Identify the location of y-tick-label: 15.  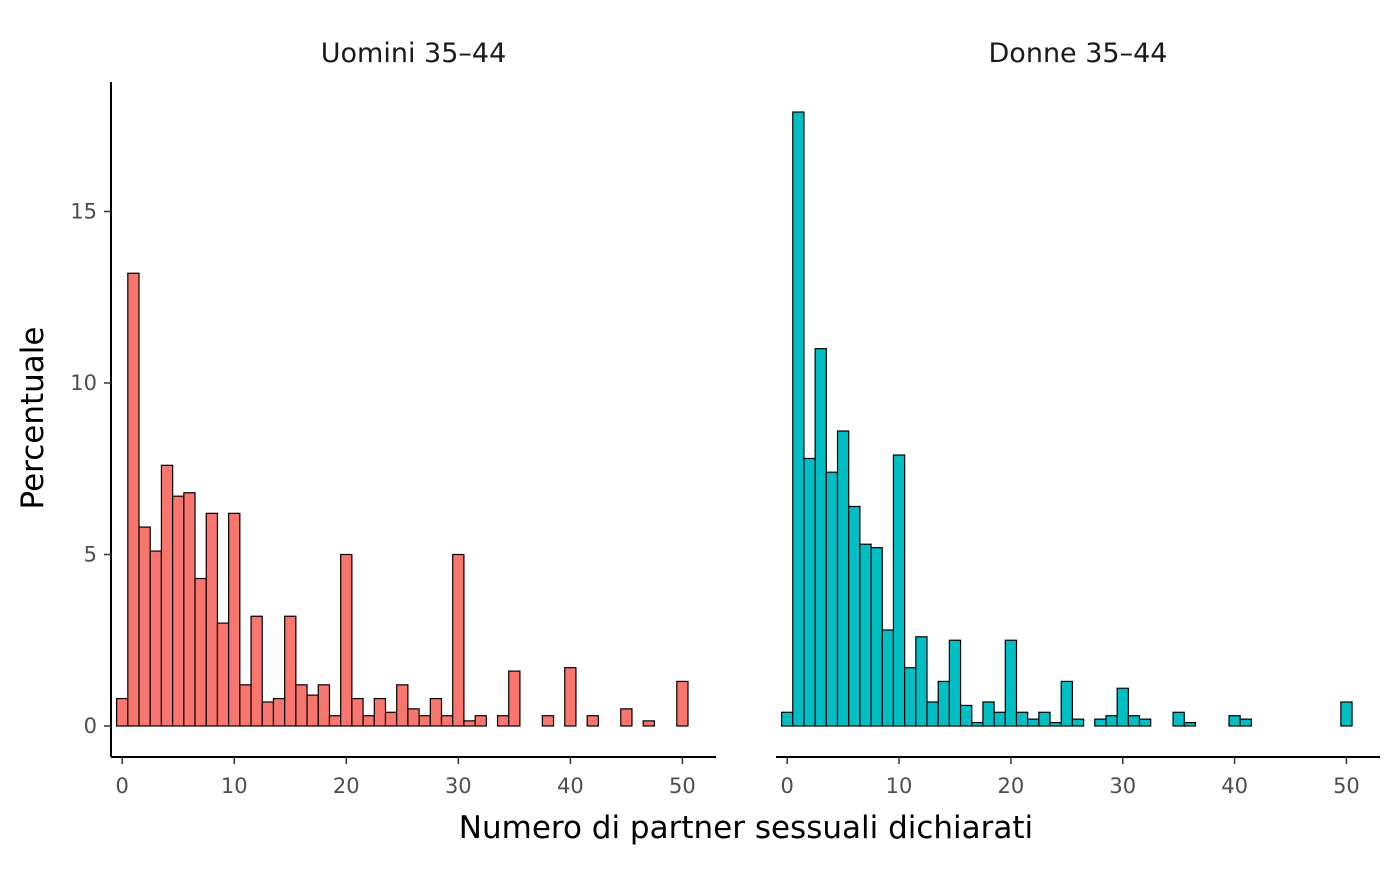
(83, 212).